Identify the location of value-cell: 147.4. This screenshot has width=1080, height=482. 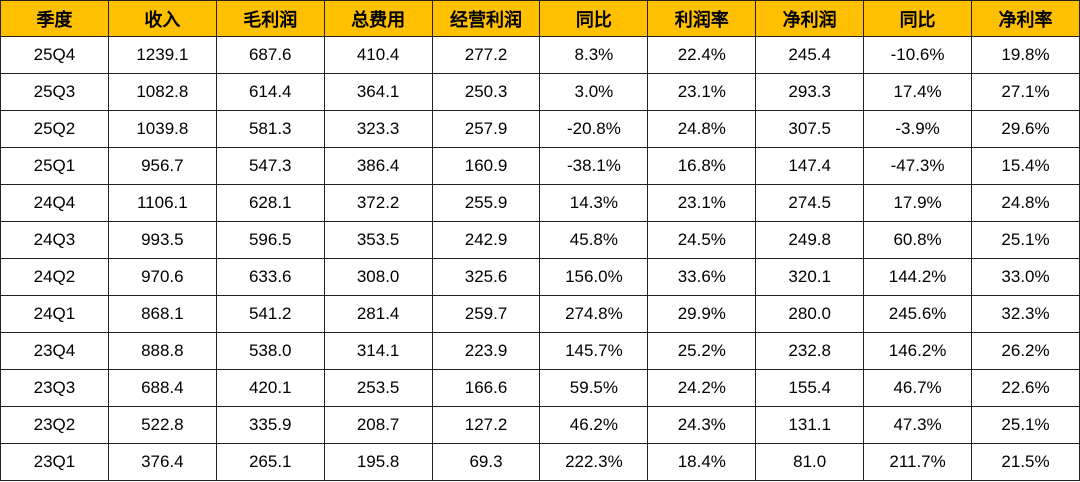
(810, 166).